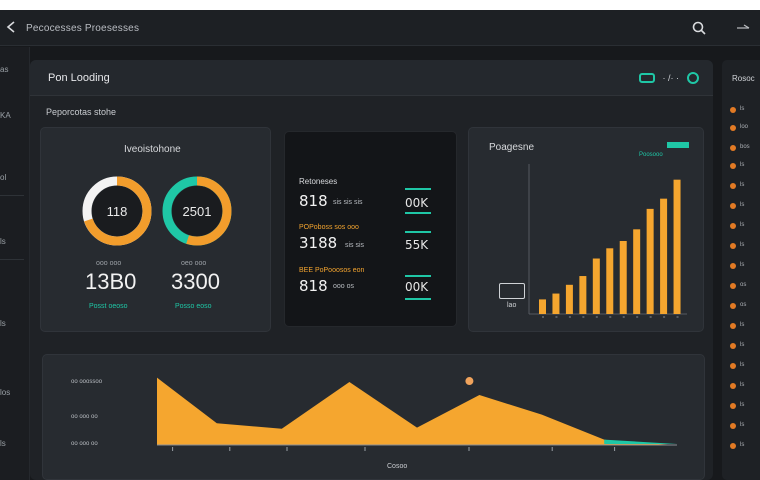 Image resolution: width=760 pixels, height=480 pixels. What do you see at coordinates (194, 263) in the screenshot?
I see `donut-sub-2: oeo ooo` at bounding box center [194, 263].